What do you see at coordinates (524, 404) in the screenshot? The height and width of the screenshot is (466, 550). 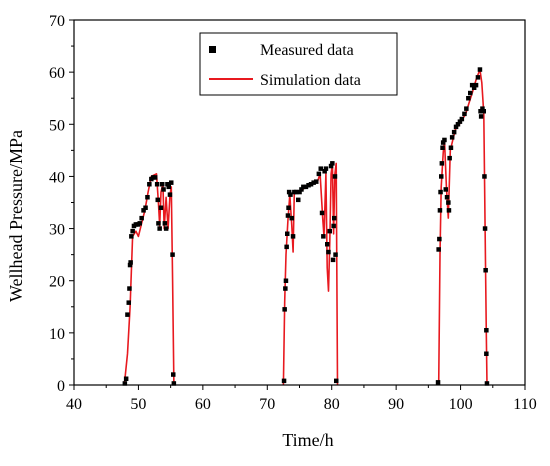 I see `x-tick-label: 110` at bounding box center [524, 404].